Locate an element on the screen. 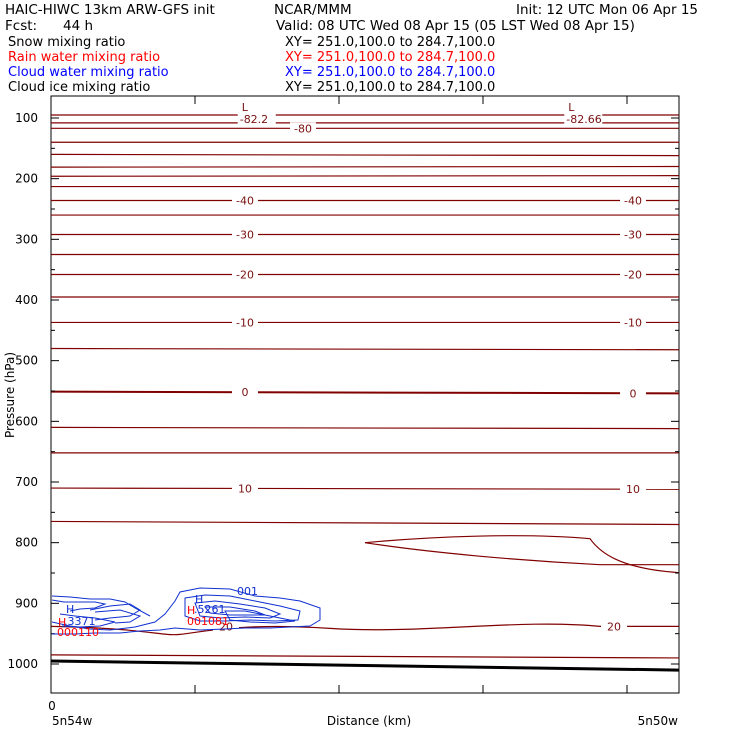  y-tick-label: 500 is located at coordinates (26, 361).